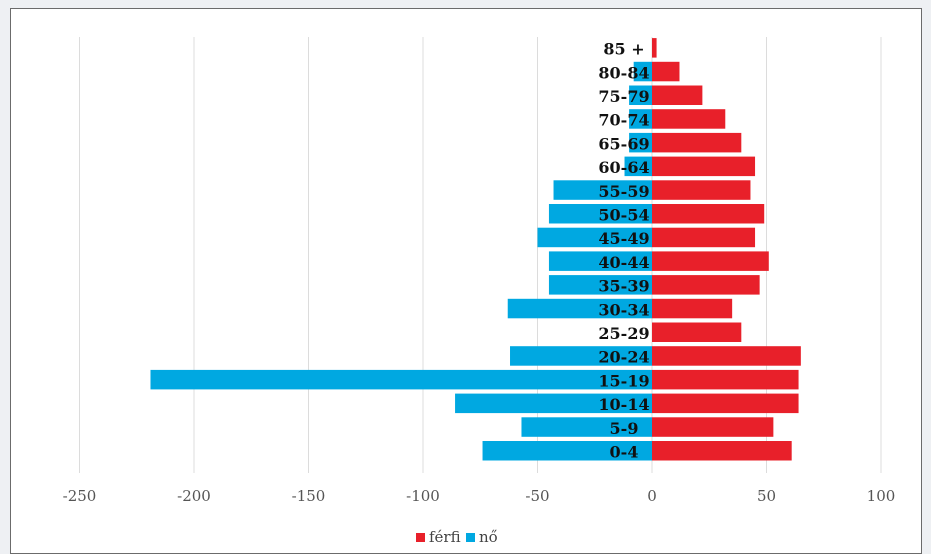  What do you see at coordinates (624, 452) in the screenshot?
I see `category-label: 0-4` at bounding box center [624, 452].